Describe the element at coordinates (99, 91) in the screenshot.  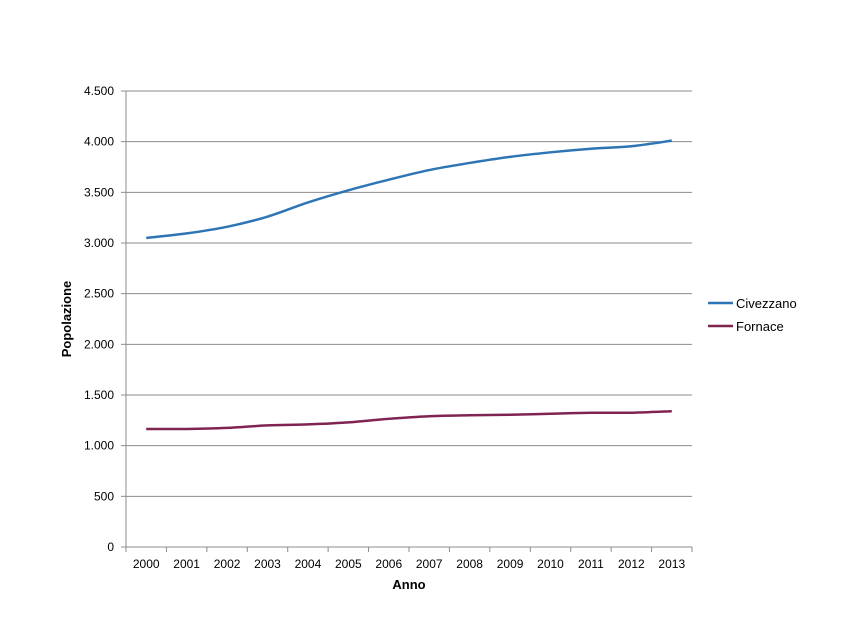
I see `y-tick-label: 4.500` at that location.